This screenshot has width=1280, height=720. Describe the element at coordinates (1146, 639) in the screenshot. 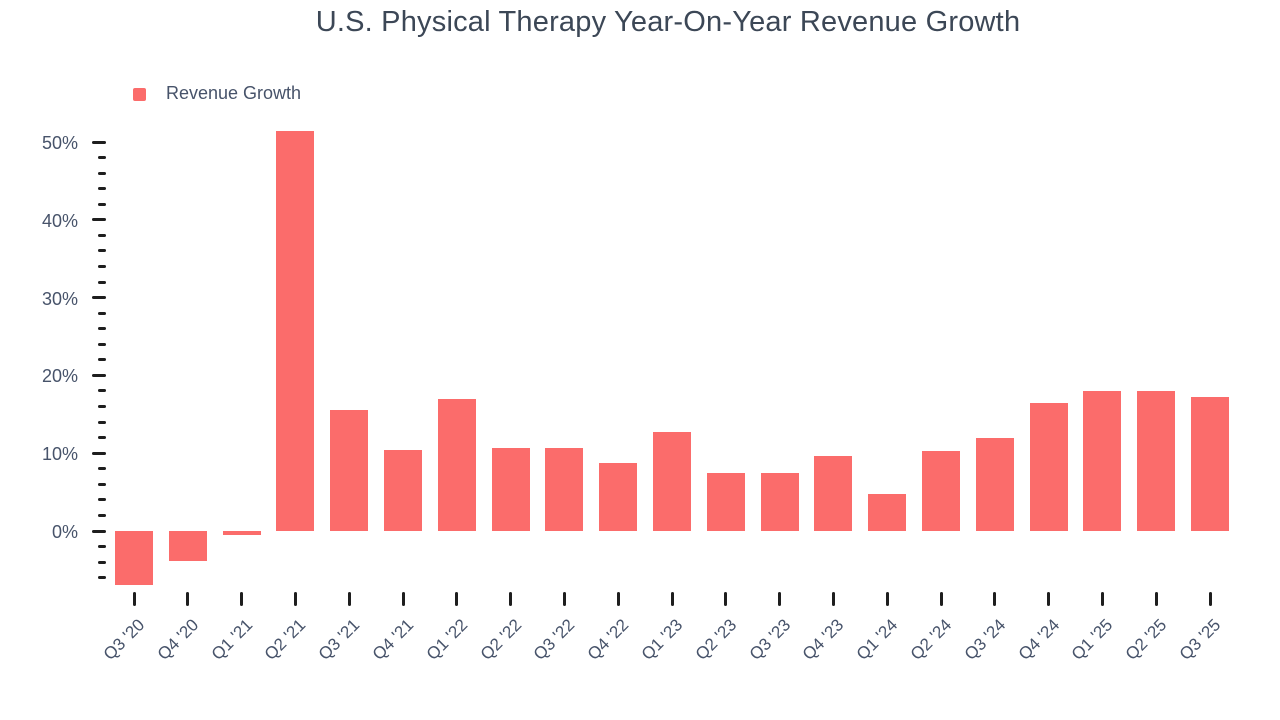

I see `x-axis-tick-label: Q2 '25` at that location.